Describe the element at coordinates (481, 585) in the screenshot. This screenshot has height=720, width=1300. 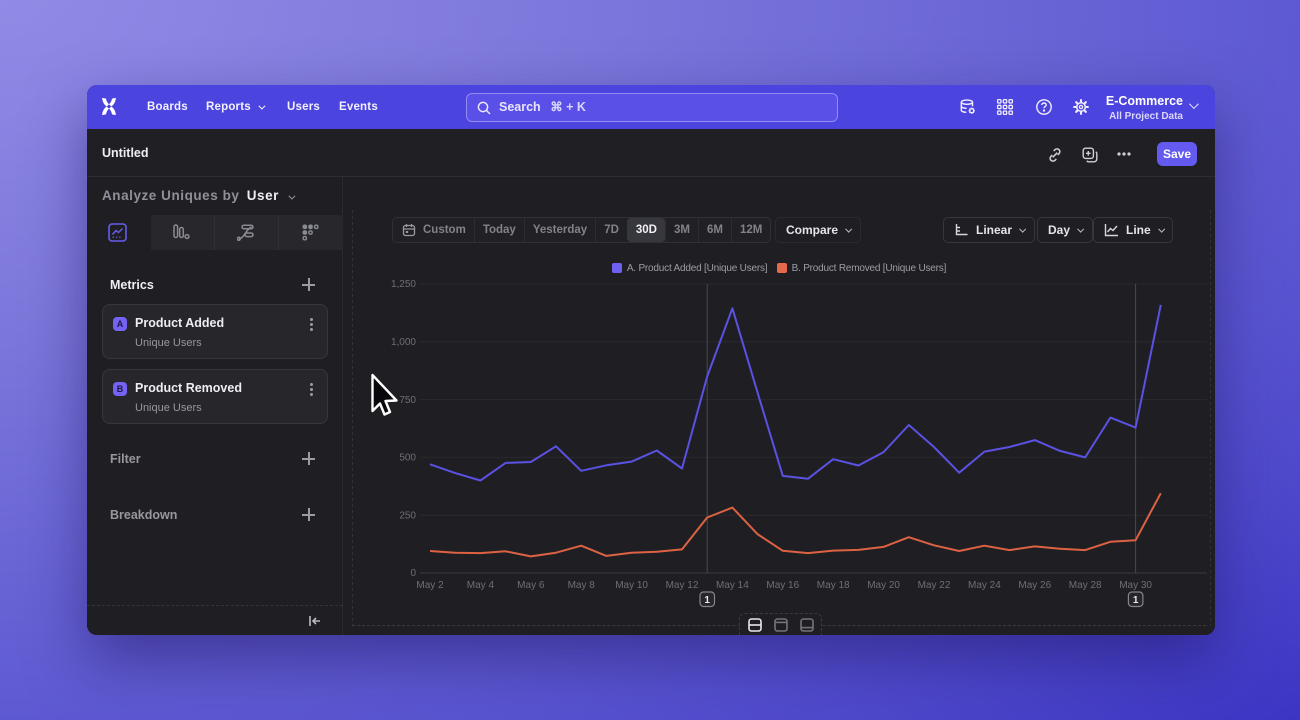
I see `svg-text: May 4` at that location.